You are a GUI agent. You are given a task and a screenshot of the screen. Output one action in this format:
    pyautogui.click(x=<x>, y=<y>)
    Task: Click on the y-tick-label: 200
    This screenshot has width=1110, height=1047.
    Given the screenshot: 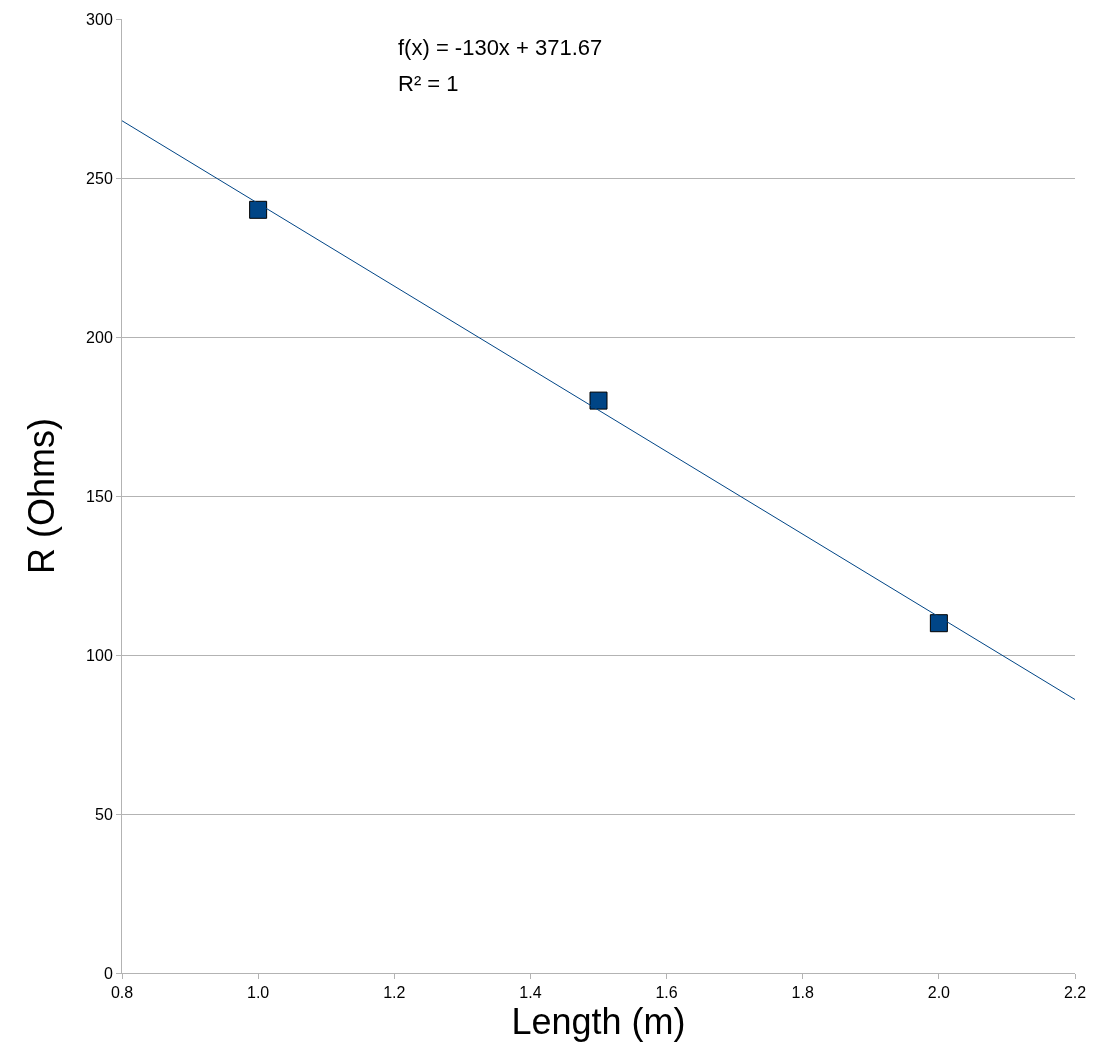 What is the action you would take?
    pyautogui.click(x=99, y=337)
    